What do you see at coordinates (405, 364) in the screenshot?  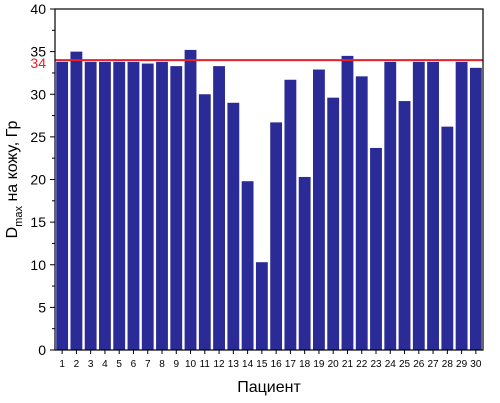 I see `x-tick-label: 25` at bounding box center [405, 364].